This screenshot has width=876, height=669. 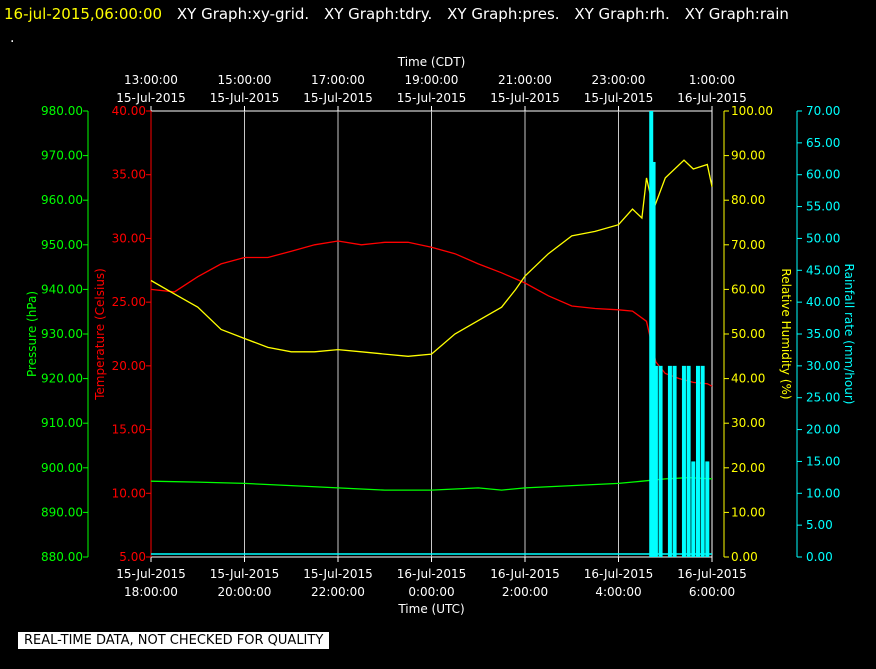 I want to click on top-tick-label-time: 19:00:00, so click(x=432, y=80).